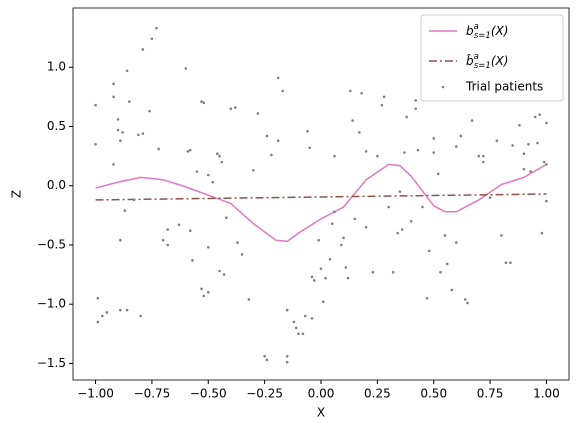 The width and height of the screenshot is (579, 432). What do you see at coordinates (490, 394) in the screenshot?
I see `x-tick-label: 0.75` at bounding box center [490, 394].